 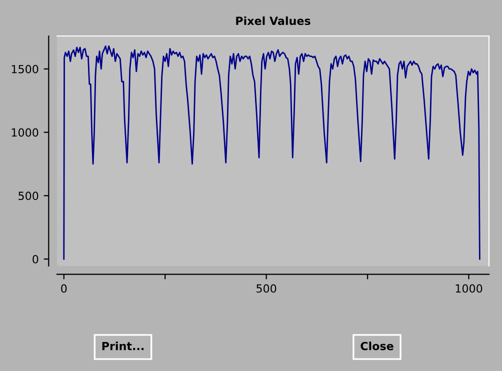 What do you see at coordinates (28, 196) in the screenshot?
I see `y-tick-label: 500` at bounding box center [28, 196].